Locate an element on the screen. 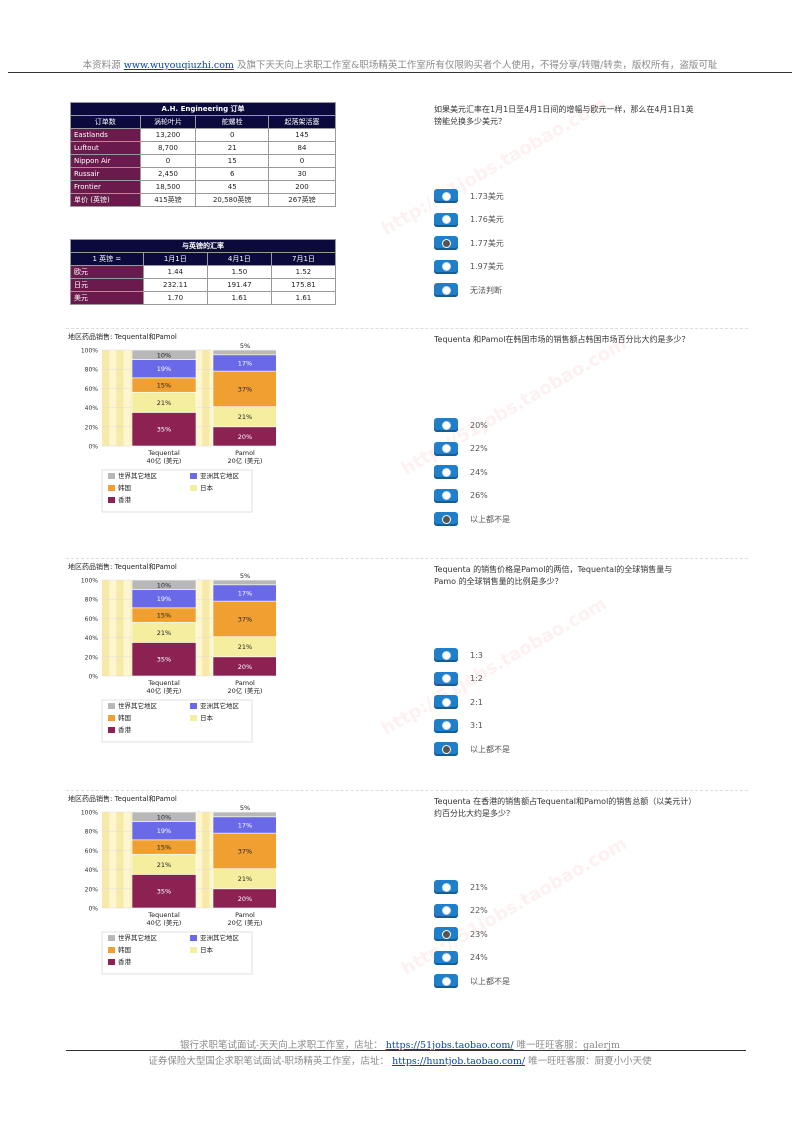 Image resolution: width=800 pixels, height=1132 pixels. answer-option: 1.76美元 is located at coordinates (469, 220).